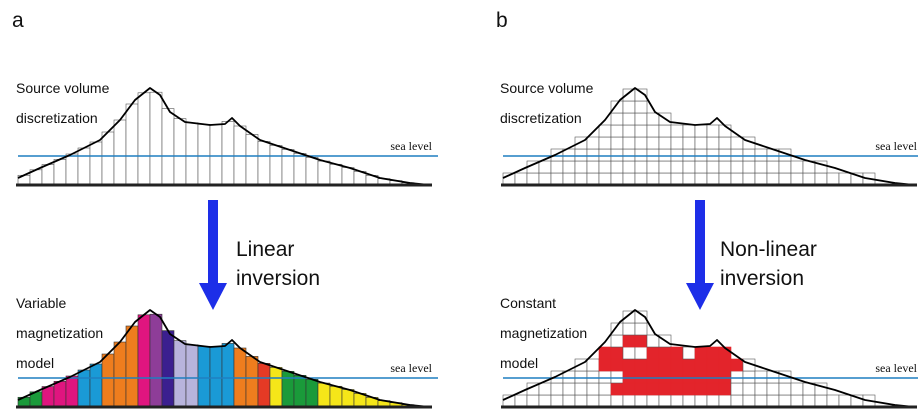 Image resolution: width=918 pixels, height=412 pixels. Describe the element at coordinates (528, 303) in the screenshot. I see `caption: Constant` at that location.